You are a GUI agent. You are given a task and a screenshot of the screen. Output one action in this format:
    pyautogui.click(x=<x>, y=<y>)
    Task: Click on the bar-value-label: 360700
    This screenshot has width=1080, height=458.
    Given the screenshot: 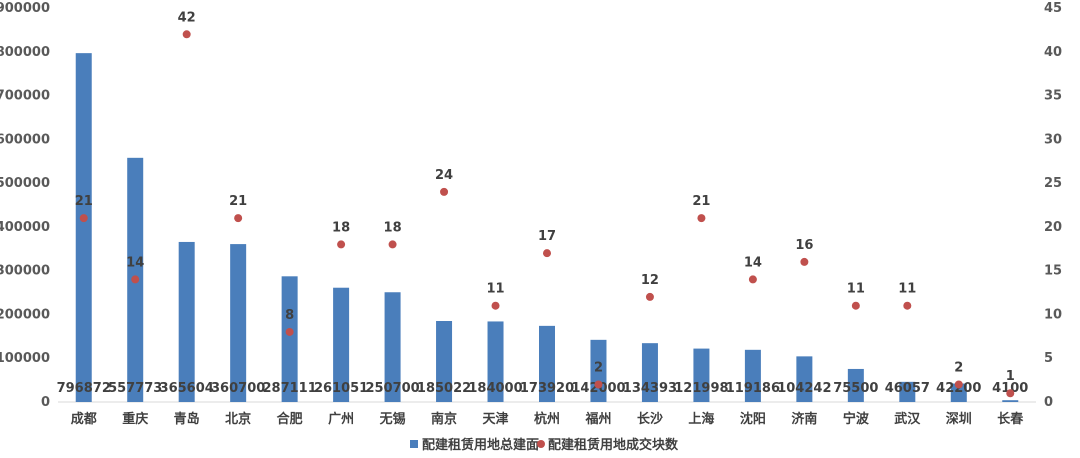 What is the action you would take?
    pyautogui.click(x=238, y=388)
    